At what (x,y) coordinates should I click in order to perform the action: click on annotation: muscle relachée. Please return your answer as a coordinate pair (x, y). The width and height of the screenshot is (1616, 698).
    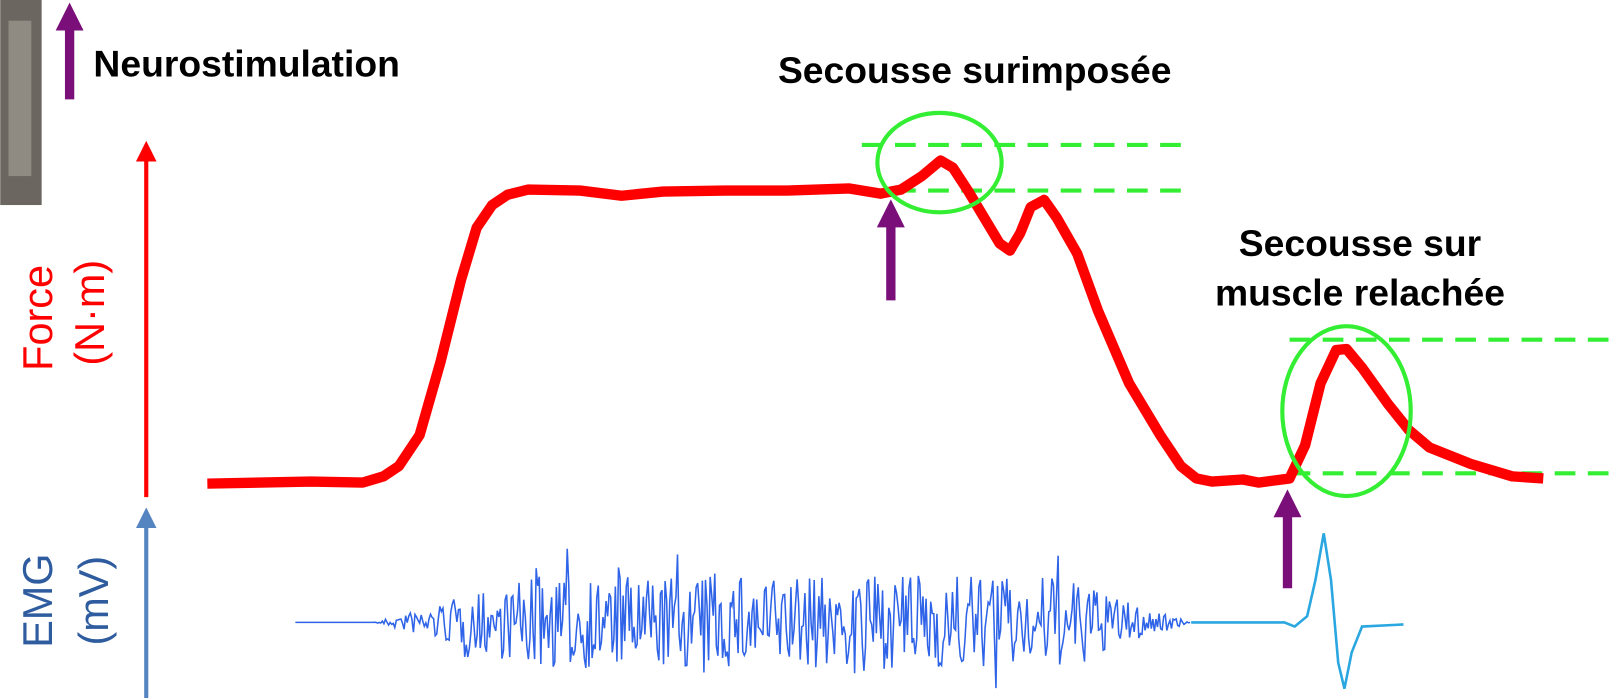
    Looking at the image, I should click on (1360, 293).